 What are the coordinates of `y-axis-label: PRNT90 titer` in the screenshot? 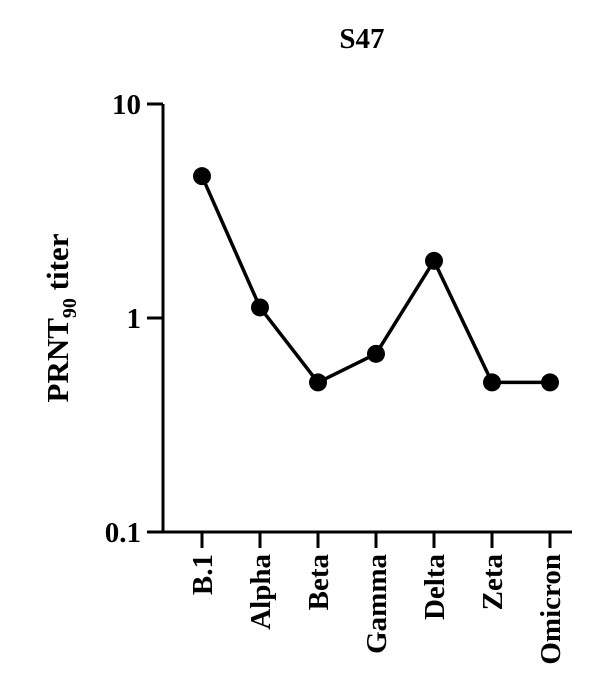 It's located at (60, 317).